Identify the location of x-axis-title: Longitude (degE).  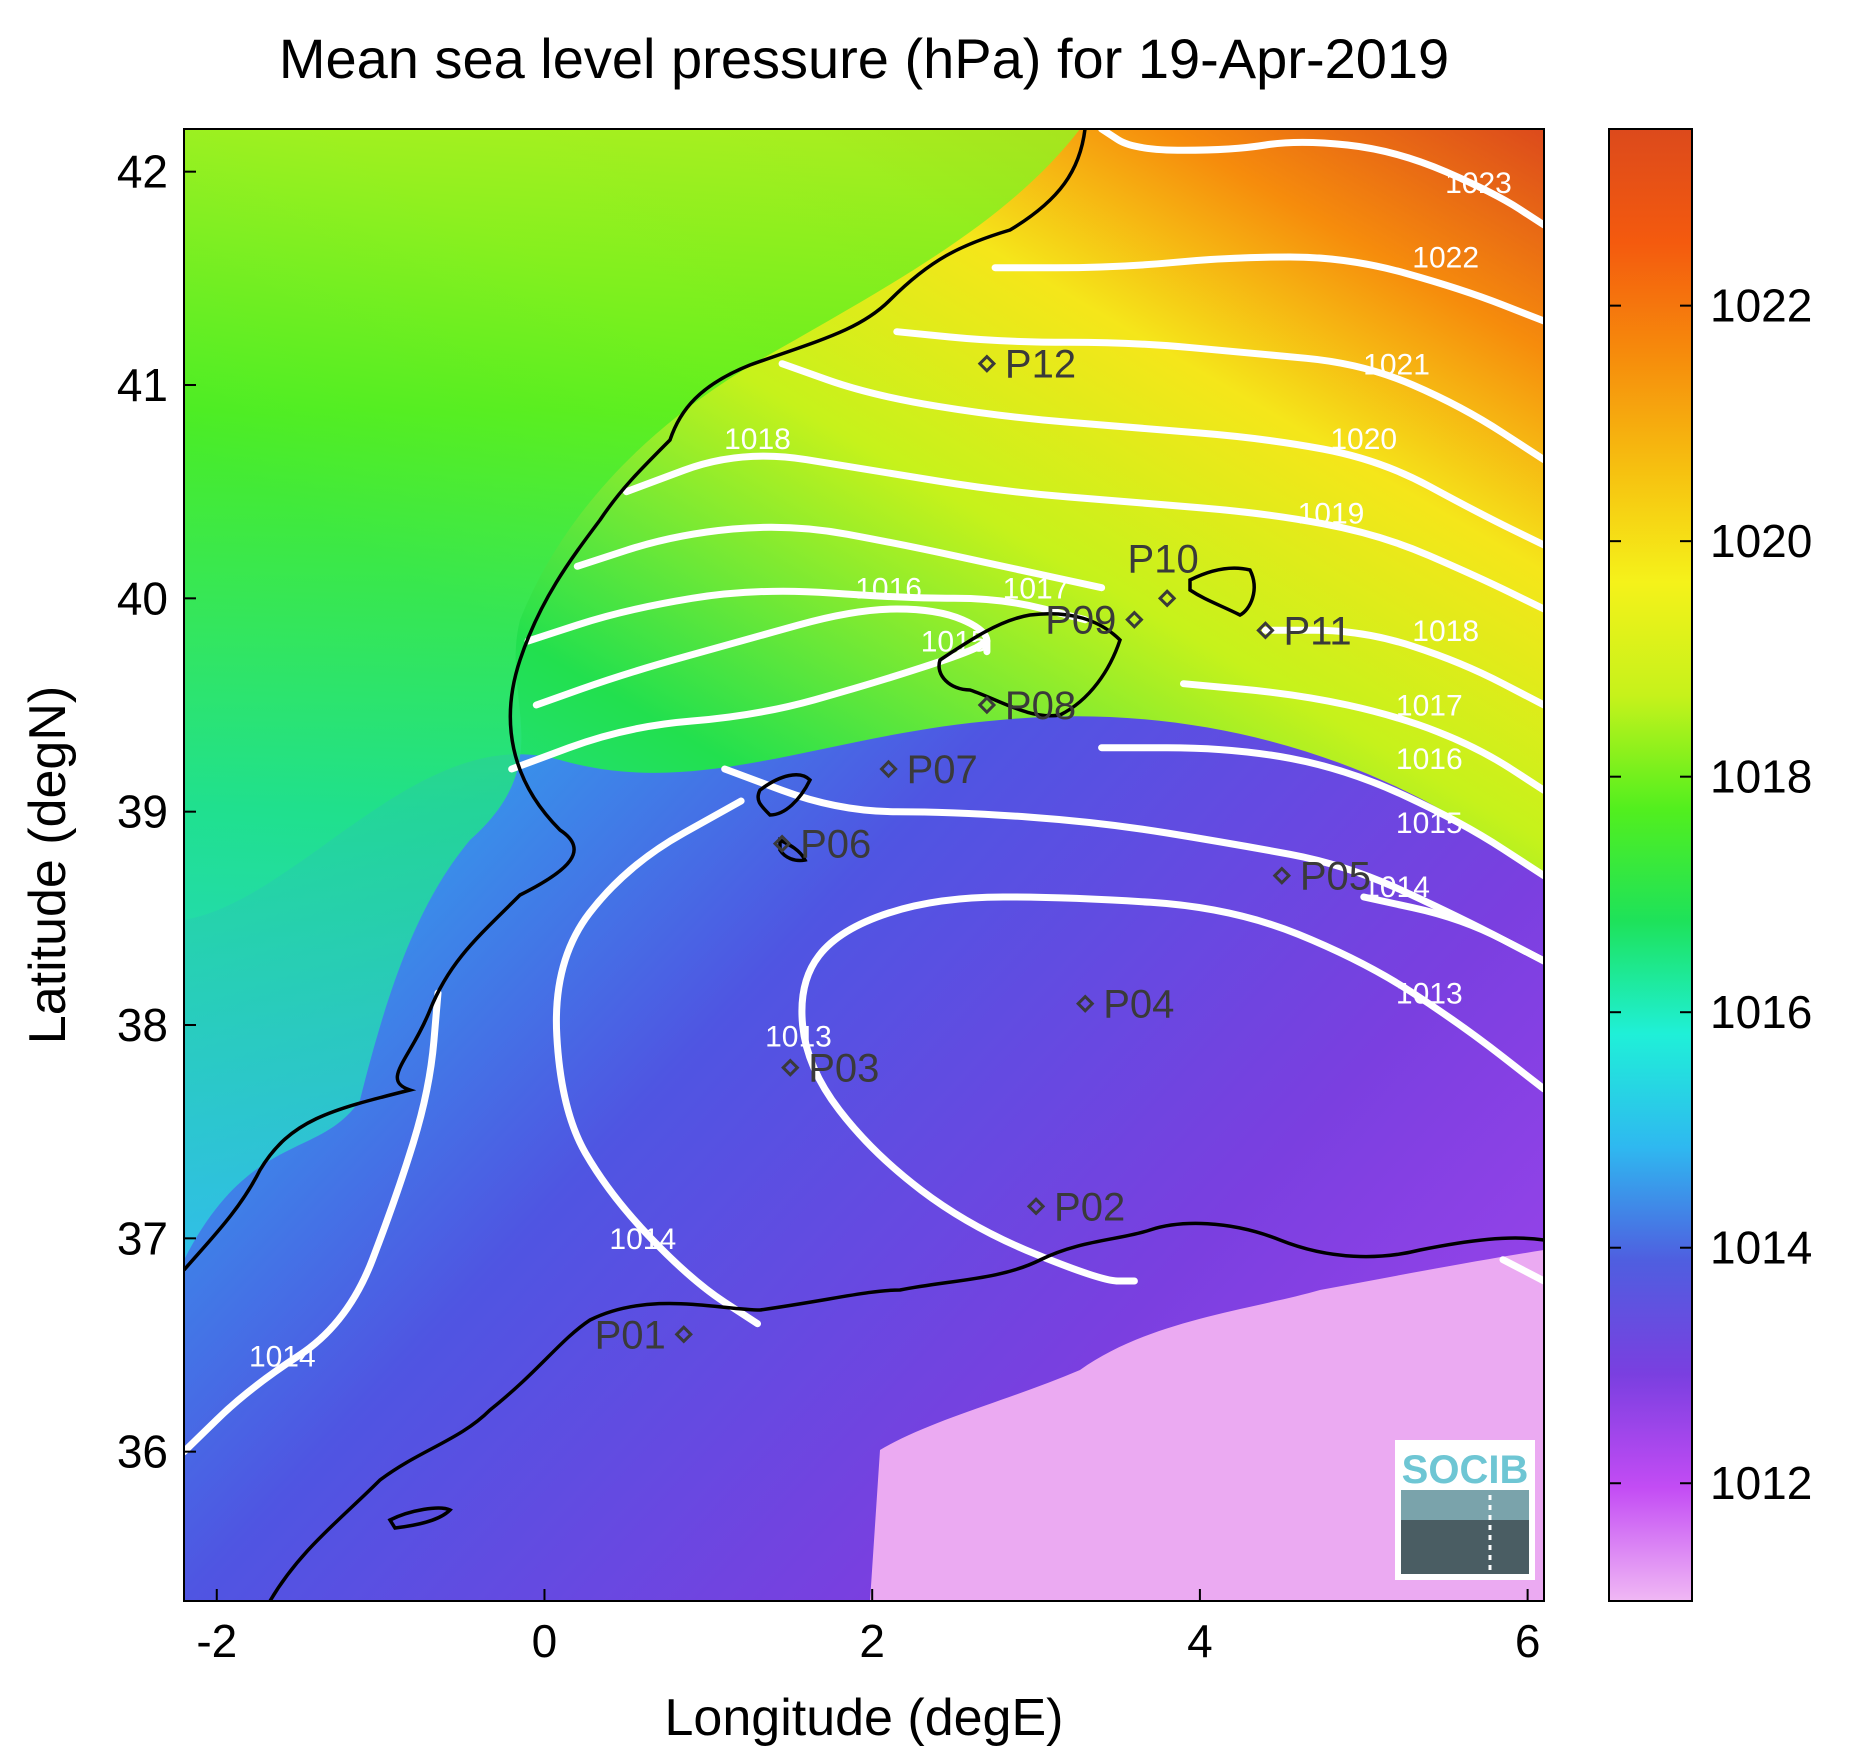
(864, 1718).